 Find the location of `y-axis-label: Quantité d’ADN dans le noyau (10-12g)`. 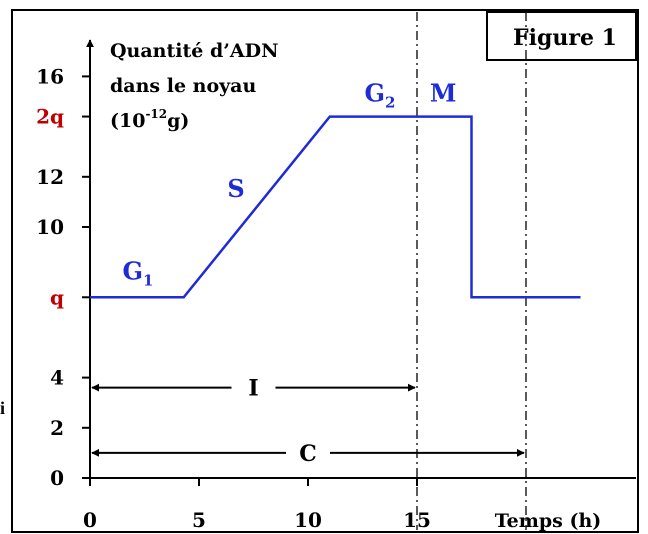

y-axis-label: Quantité d’ADN dans le noyau (10-12g) is located at coordinates (194, 86).